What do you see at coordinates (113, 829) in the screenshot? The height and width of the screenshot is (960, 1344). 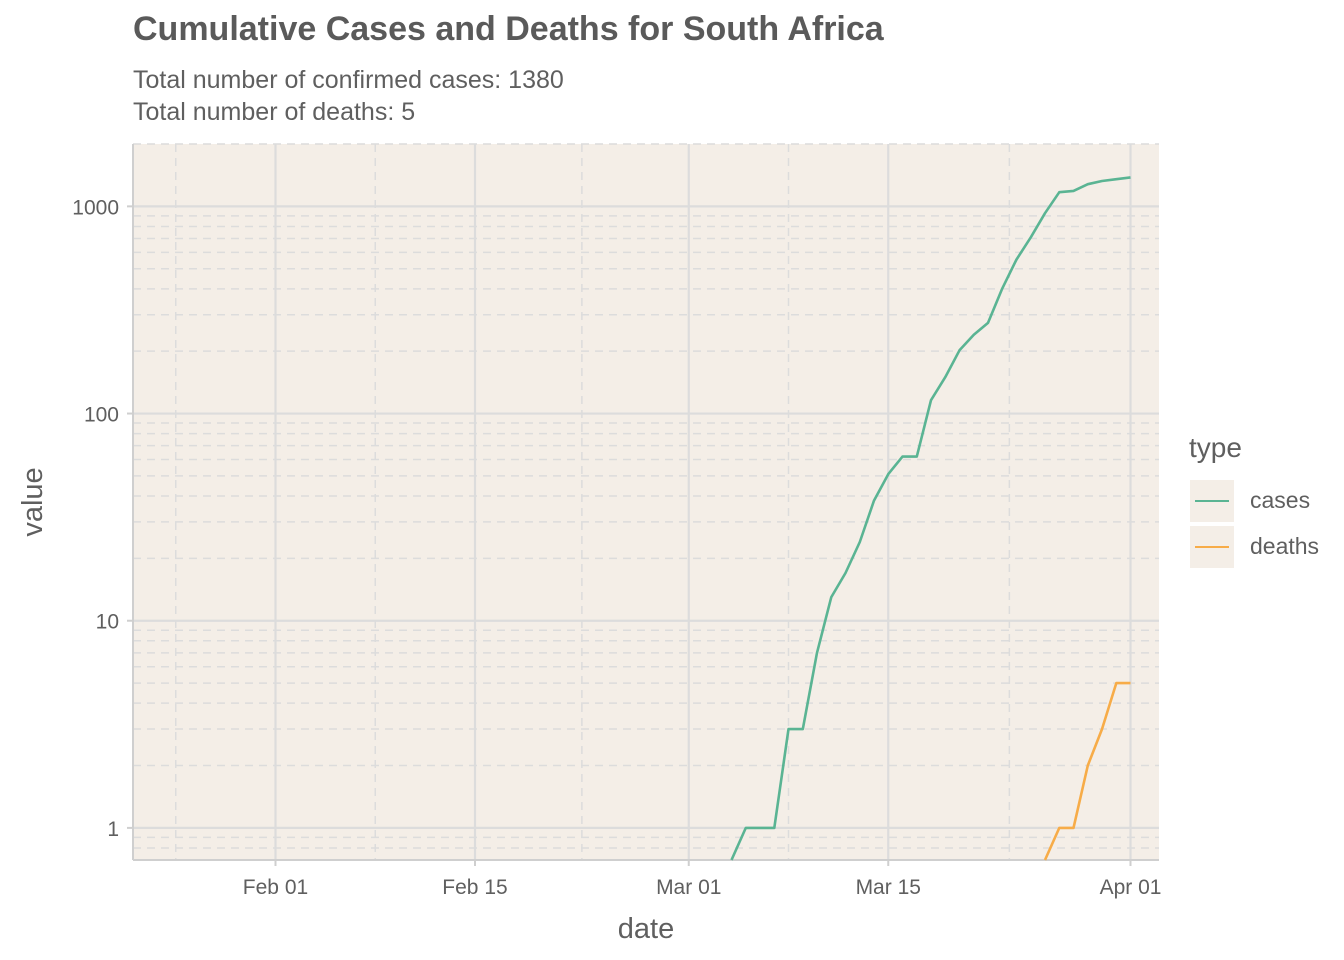 I see `y-tick-label: 1` at bounding box center [113, 829].